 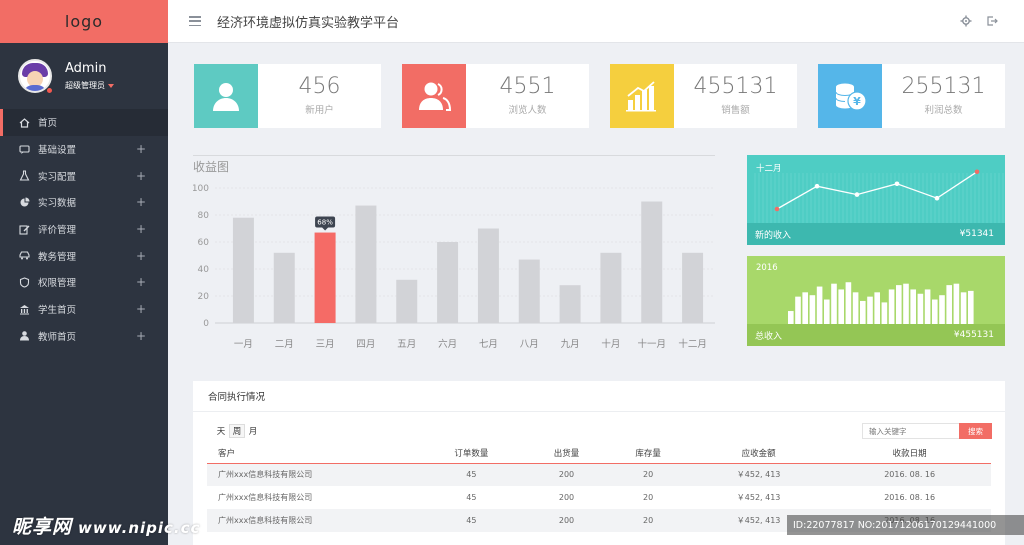 What do you see at coordinates (850, 96) in the screenshot?
I see `coins-icon: ¥` at bounding box center [850, 96].